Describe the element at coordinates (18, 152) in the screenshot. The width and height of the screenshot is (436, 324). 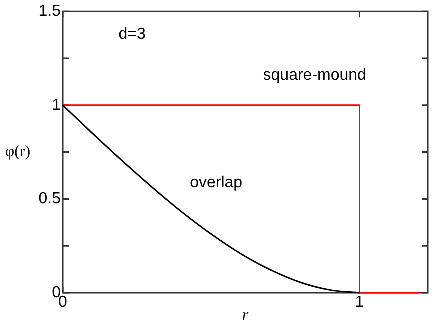
I see `y-axis-title: φ(r)` at that location.